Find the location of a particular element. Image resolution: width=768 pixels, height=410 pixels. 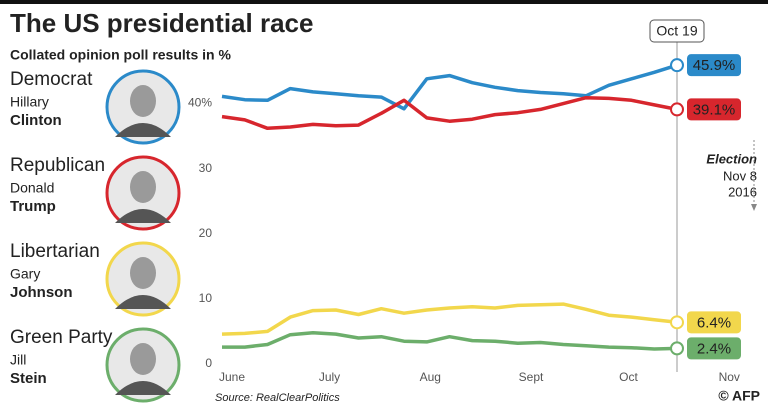

first-name: Jill is located at coordinates (18, 360).